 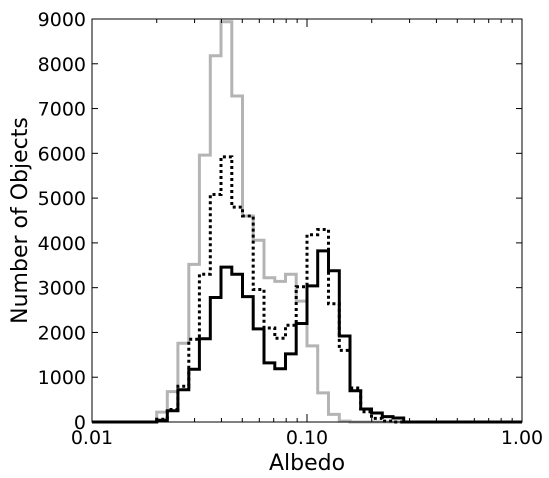 I want to click on x-tick-label: 1.00, so click(x=522, y=438).